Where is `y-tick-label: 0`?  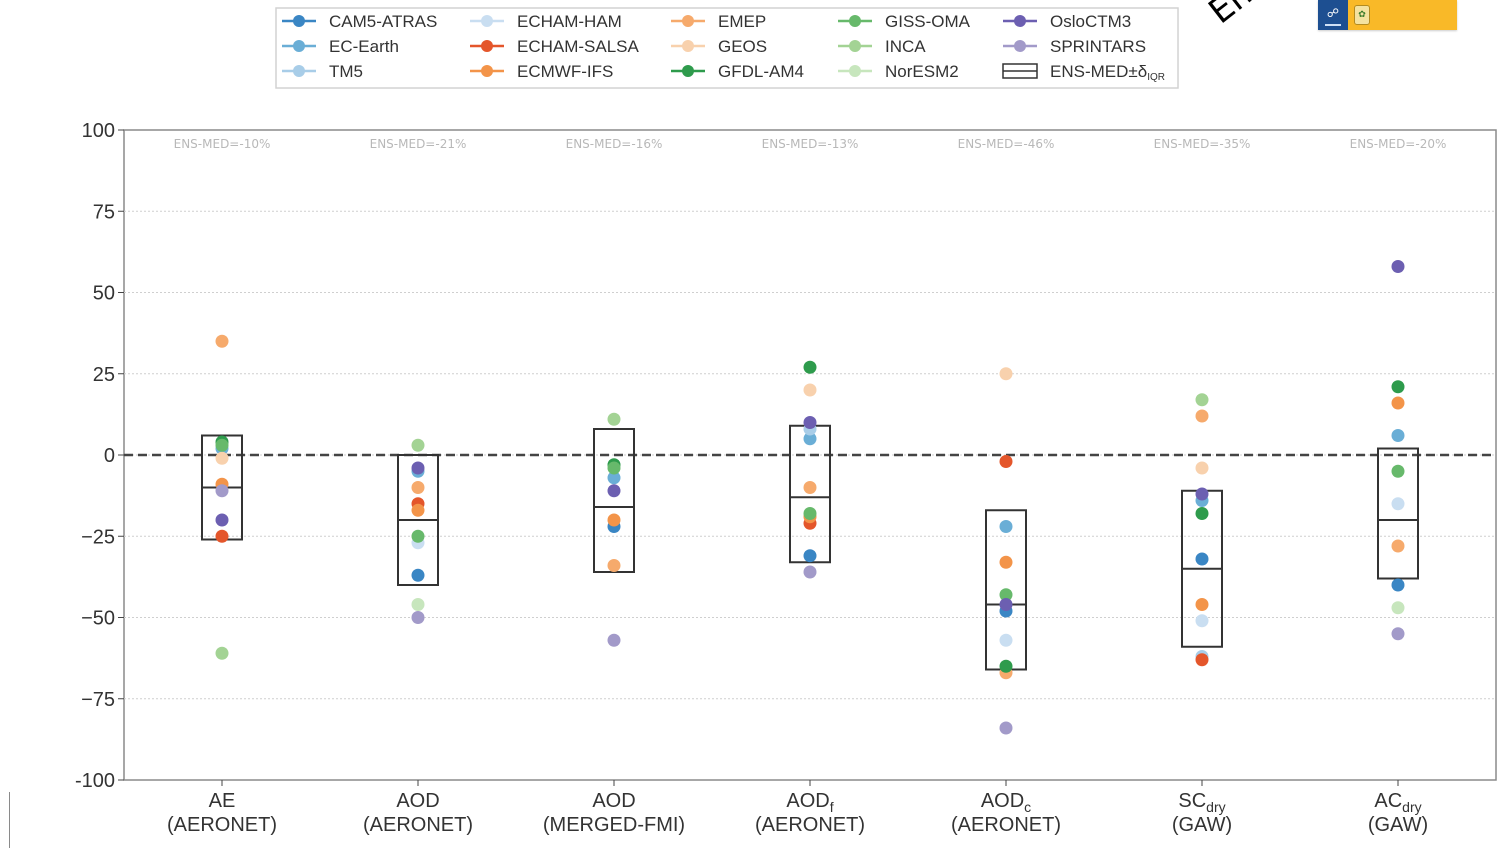 y-tick-label: 0 is located at coordinates (109, 456).